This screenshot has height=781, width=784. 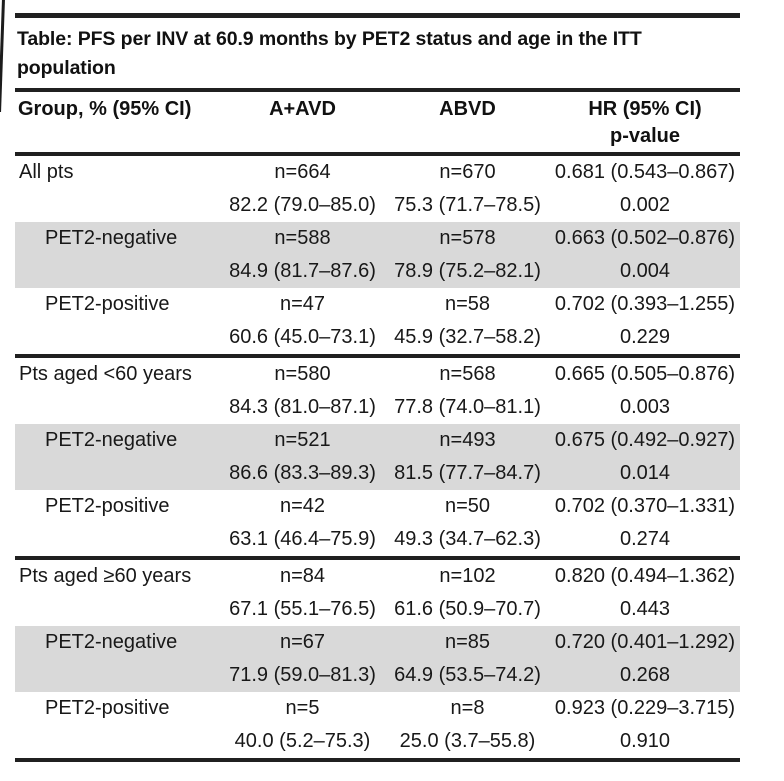 I want to click on cell-pct-aavd: 40.0 (5.2–75.3), so click(x=302, y=743).